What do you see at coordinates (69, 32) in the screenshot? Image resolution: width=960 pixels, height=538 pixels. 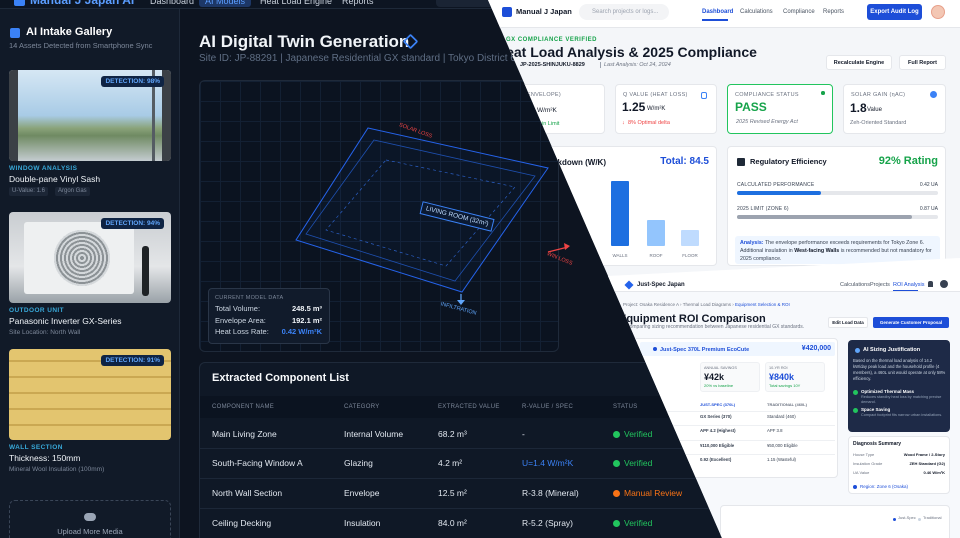 I see `gallery-title: AI Intake Gallery` at bounding box center [69, 32].